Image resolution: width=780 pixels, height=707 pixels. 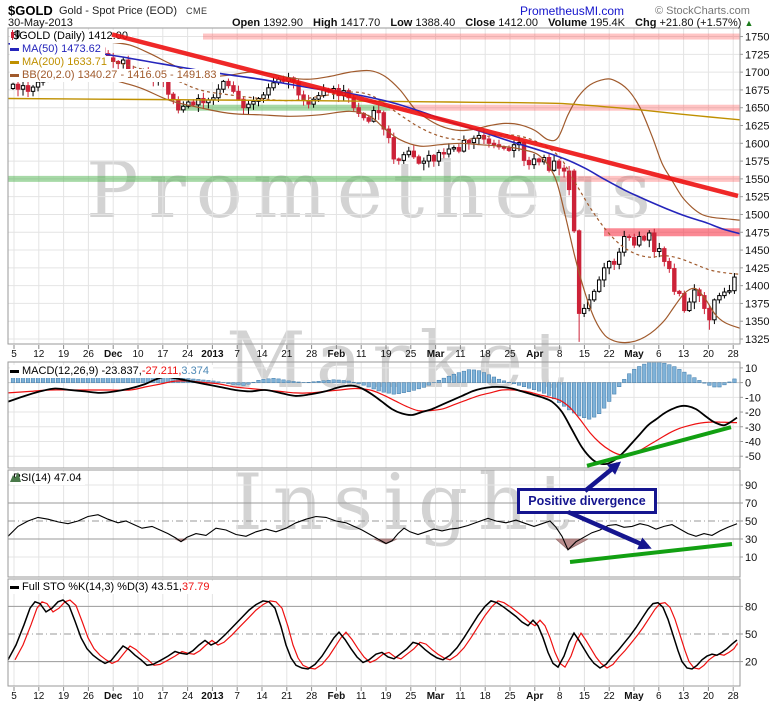 I want to click on svg-text: 1325, so click(x=757, y=340).